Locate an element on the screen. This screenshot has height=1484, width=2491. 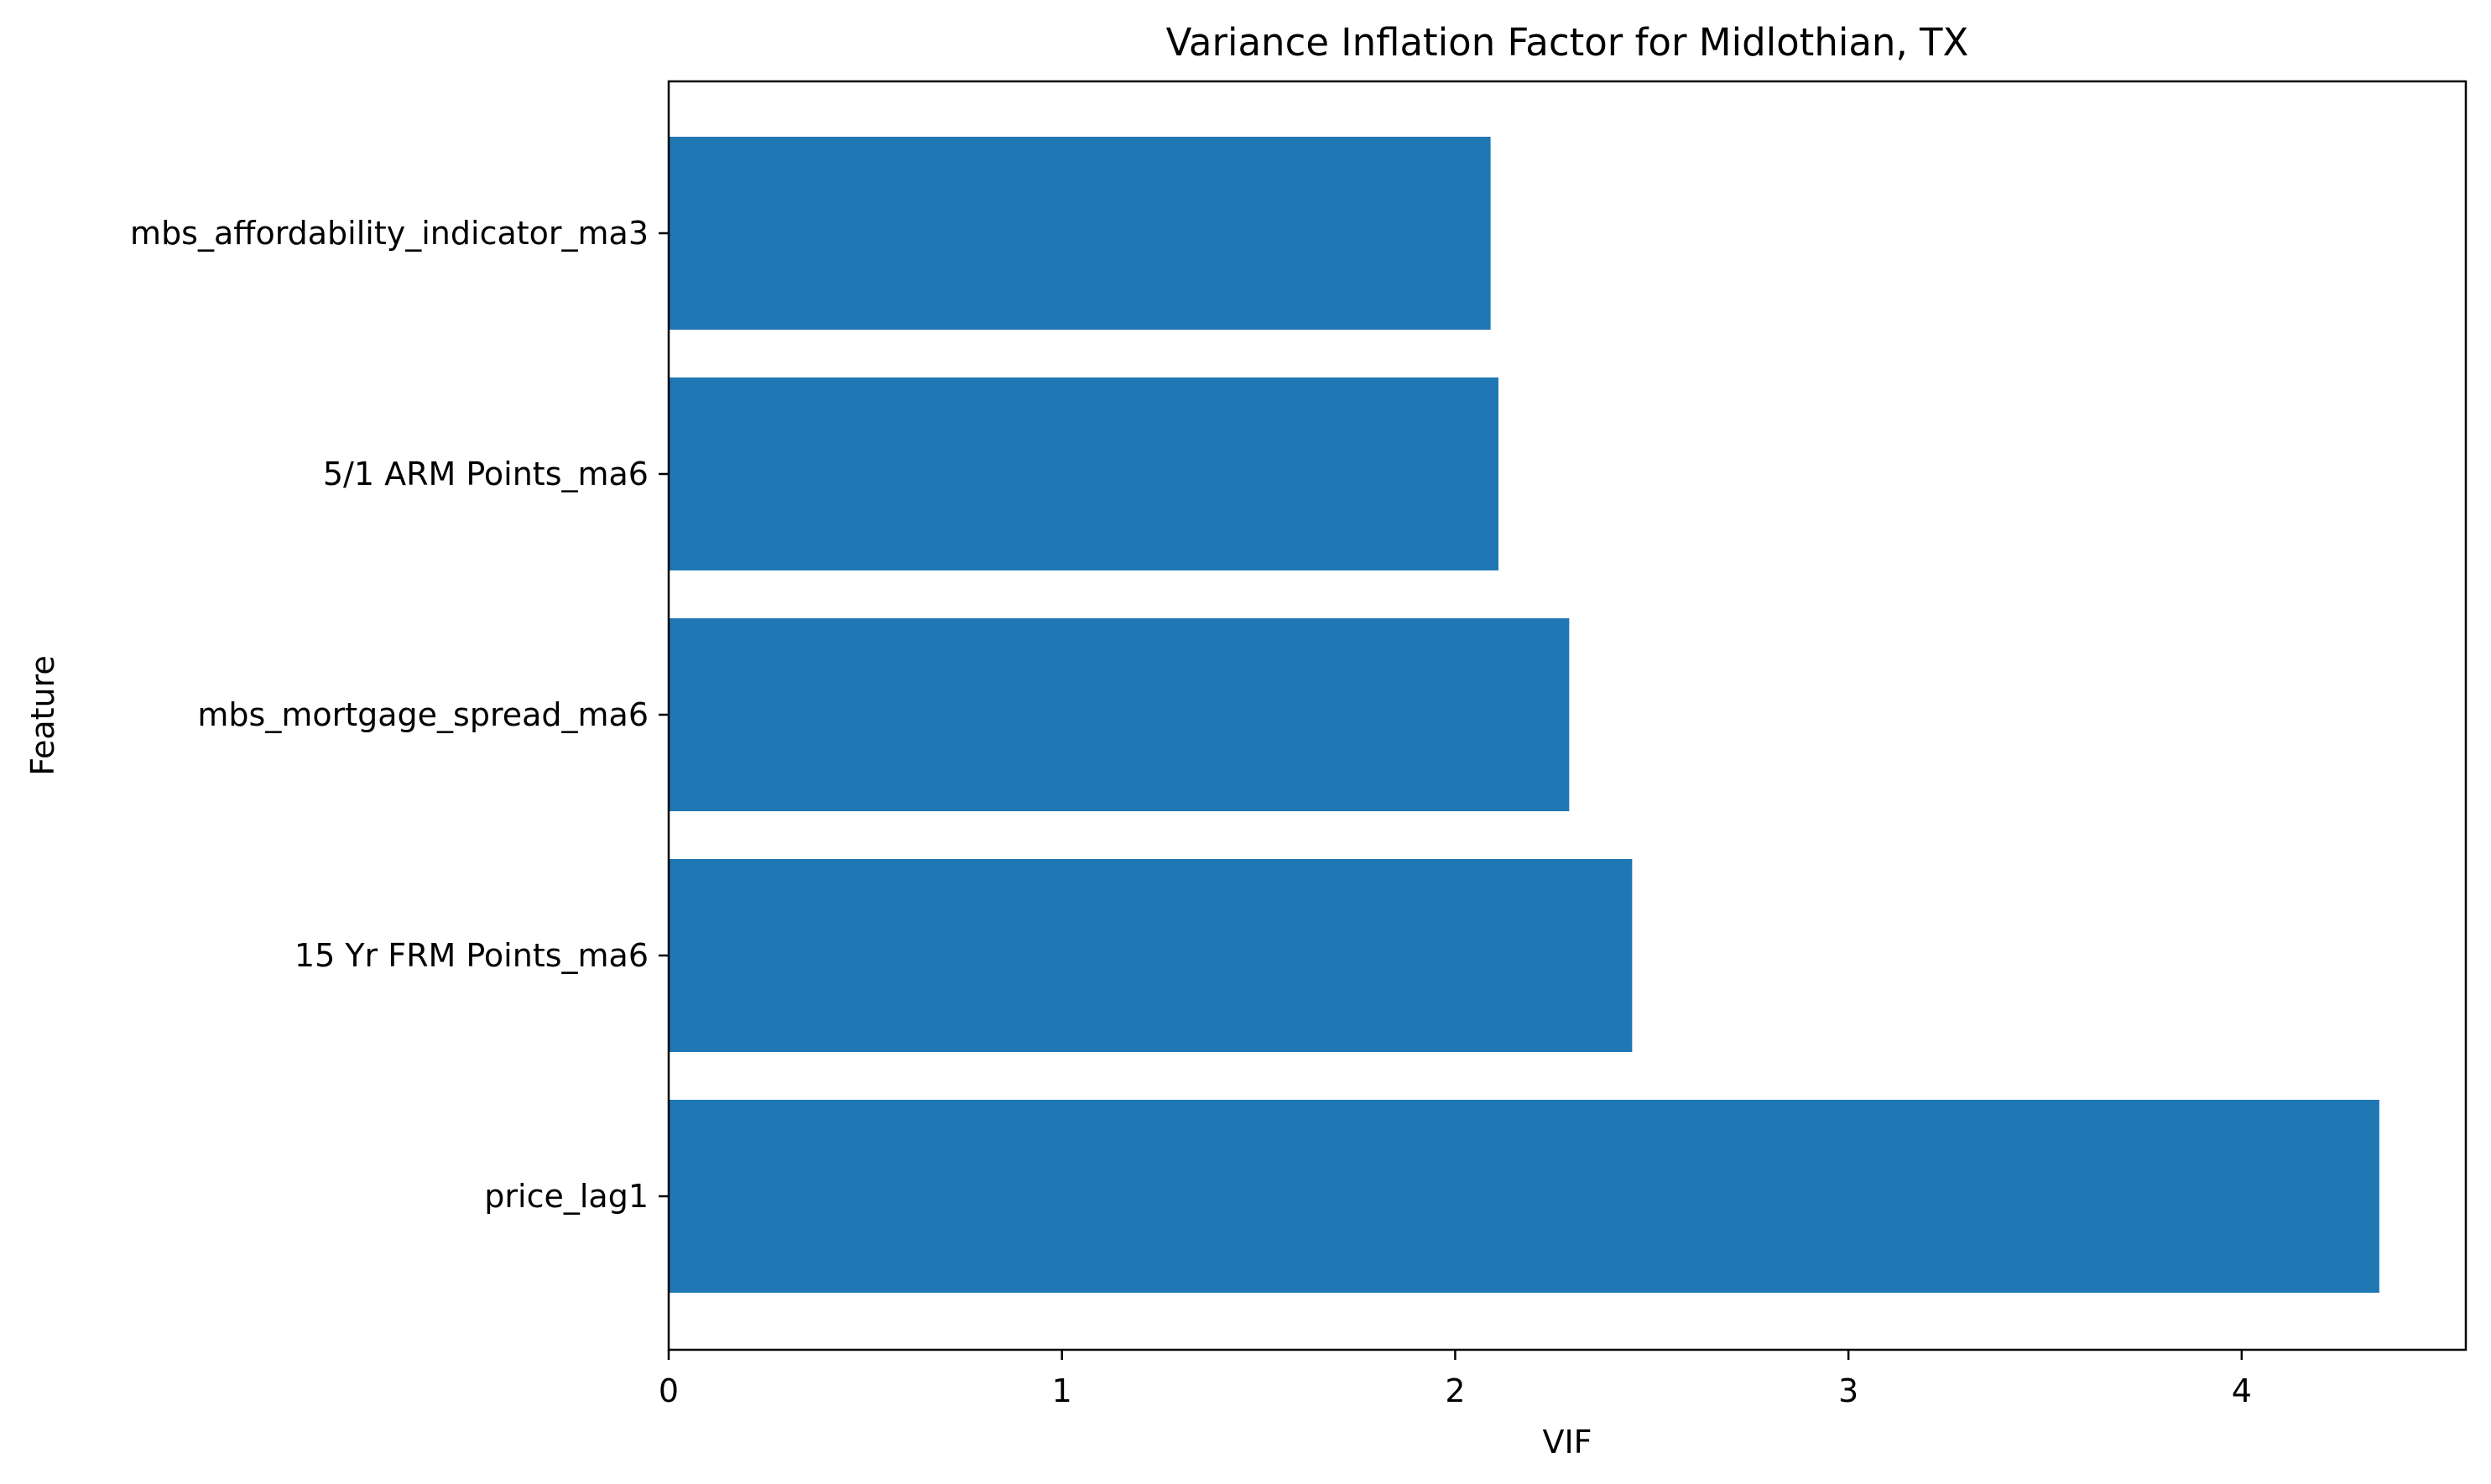
bar-15-yr-frm-points-ma6 is located at coordinates (1151, 955).